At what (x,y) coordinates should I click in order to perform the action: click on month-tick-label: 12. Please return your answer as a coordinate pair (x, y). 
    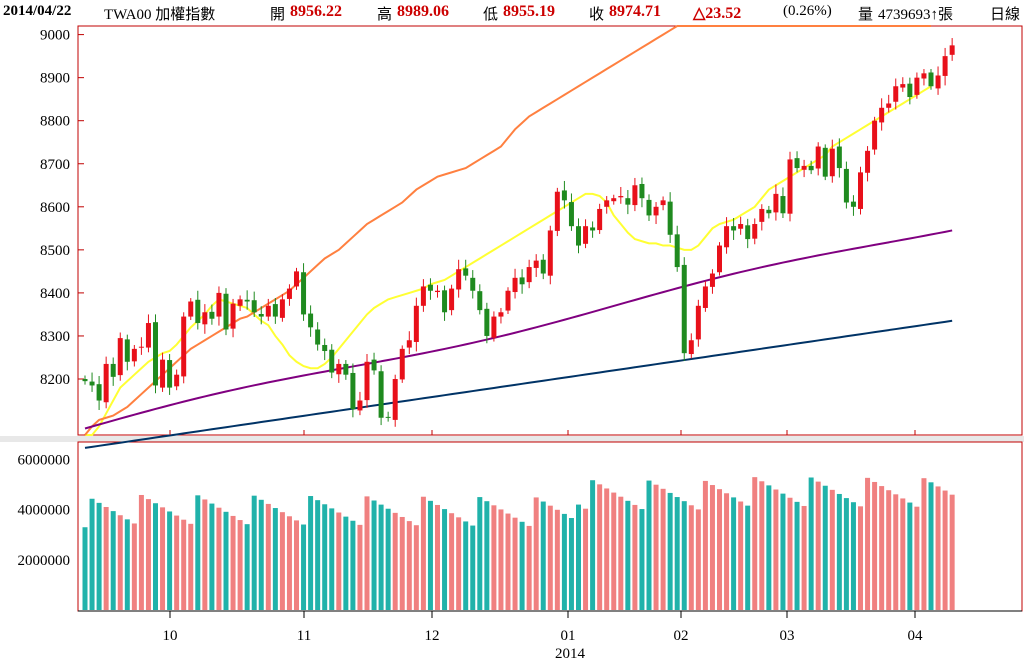
    Looking at the image, I should click on (432, 636).